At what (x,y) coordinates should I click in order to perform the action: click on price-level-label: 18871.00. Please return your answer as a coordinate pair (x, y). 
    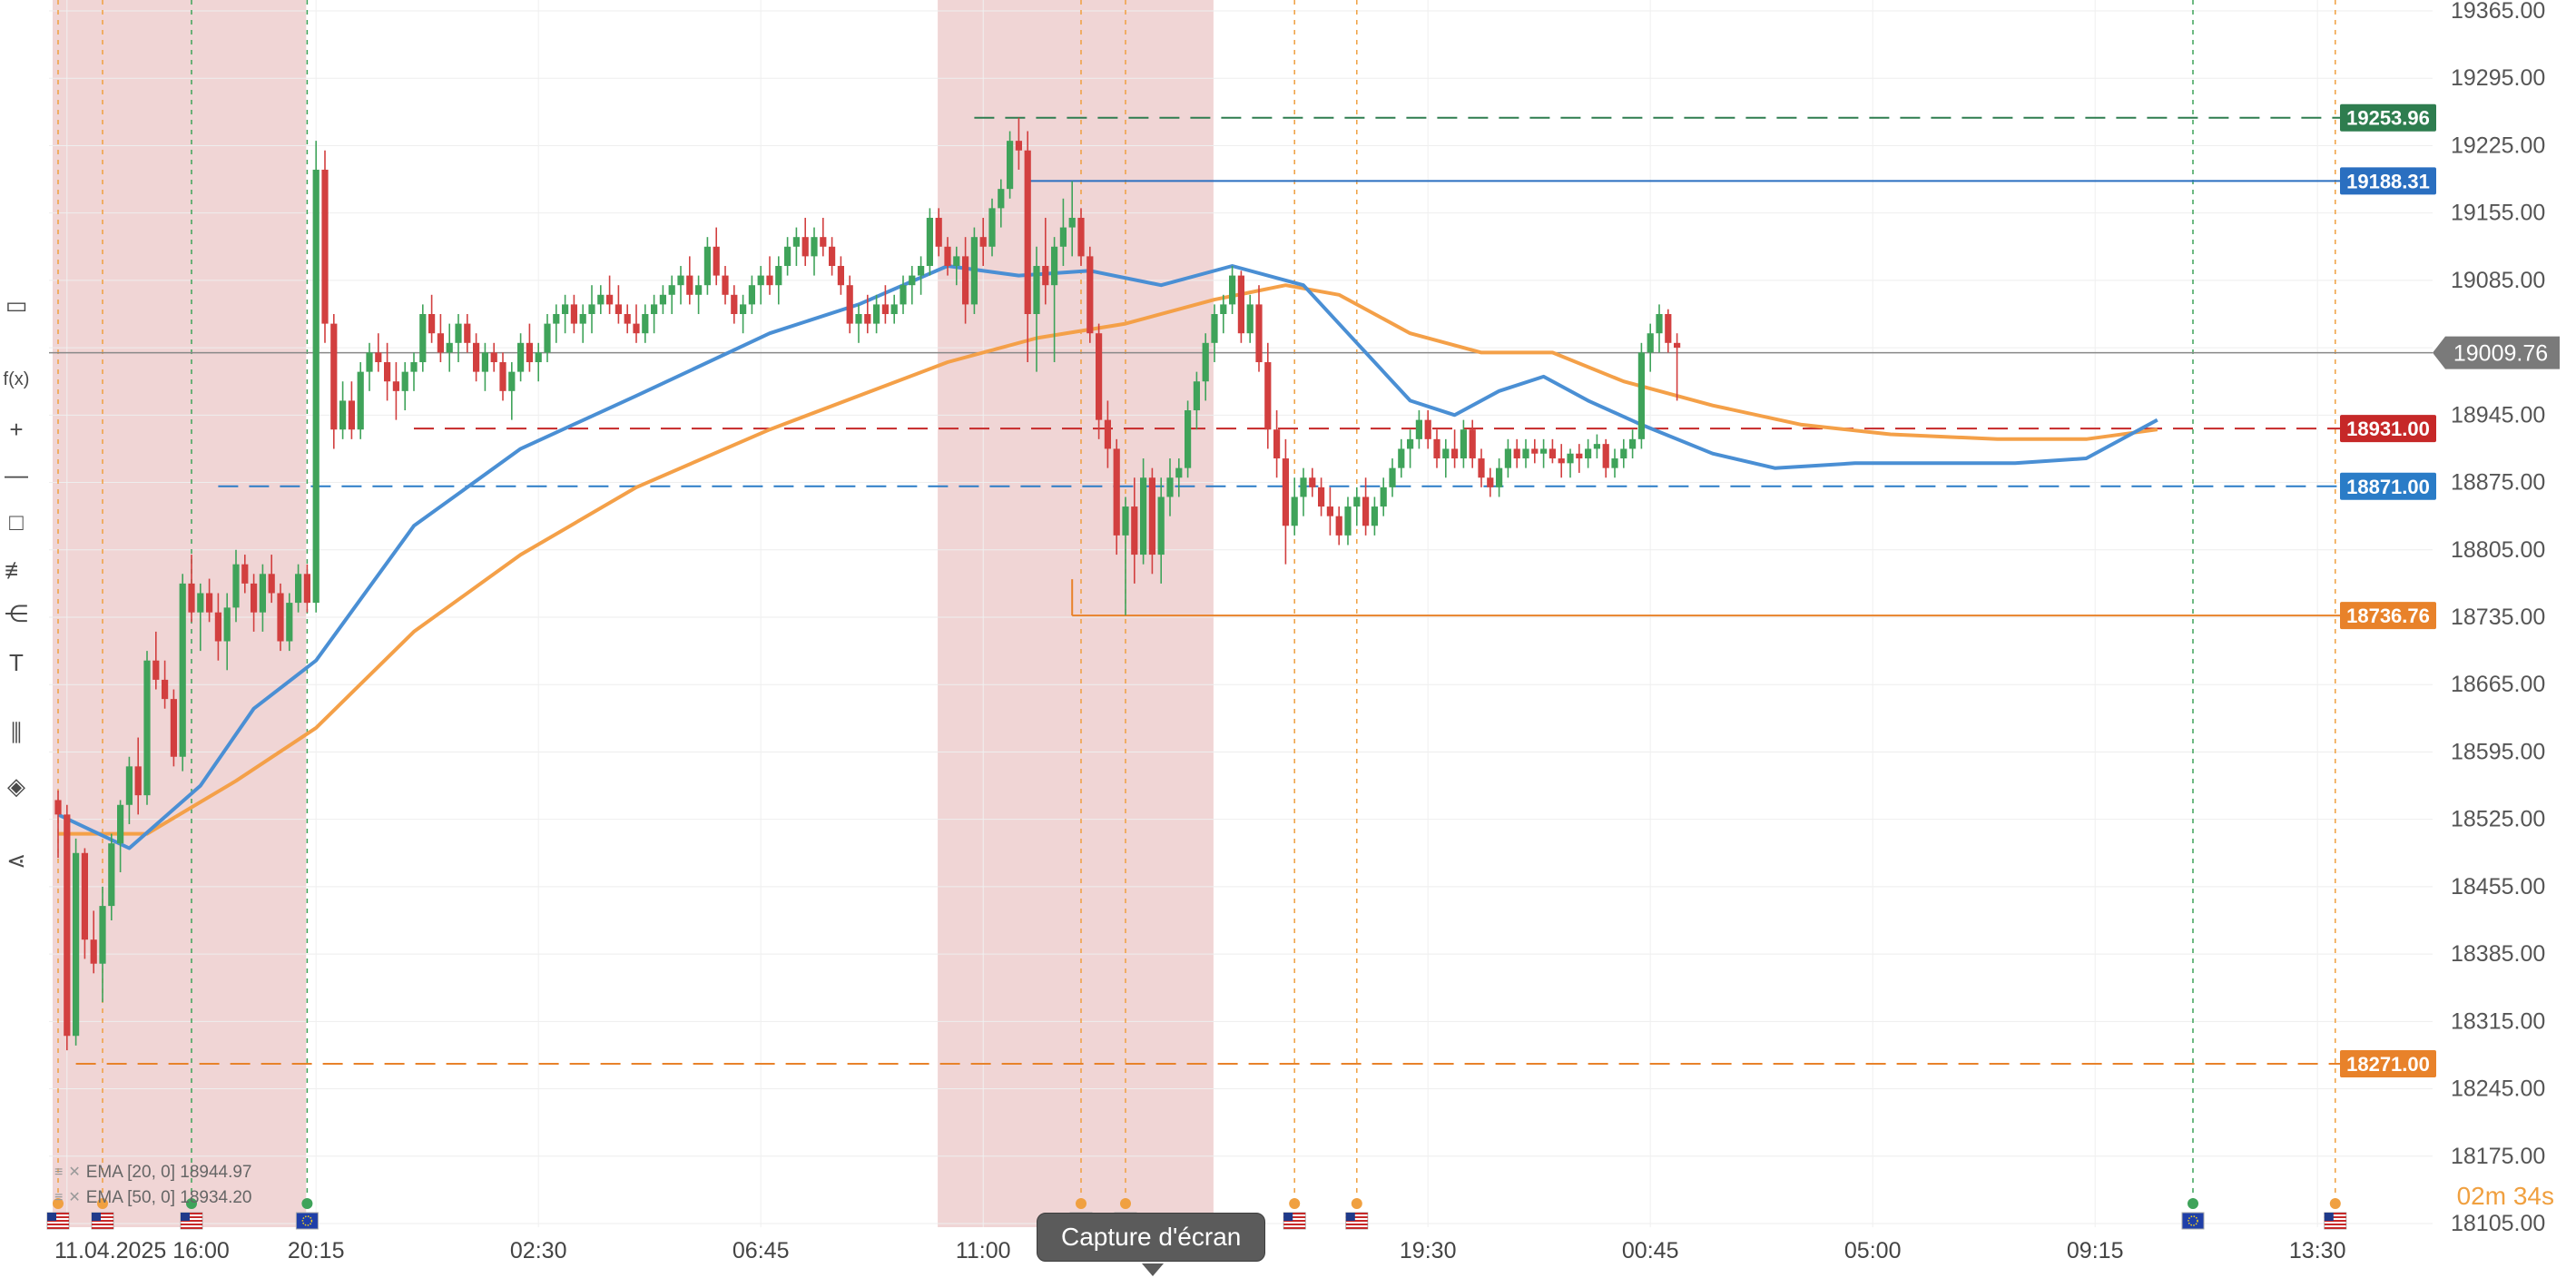
    Looking at the image, I should click on (2388, 487).